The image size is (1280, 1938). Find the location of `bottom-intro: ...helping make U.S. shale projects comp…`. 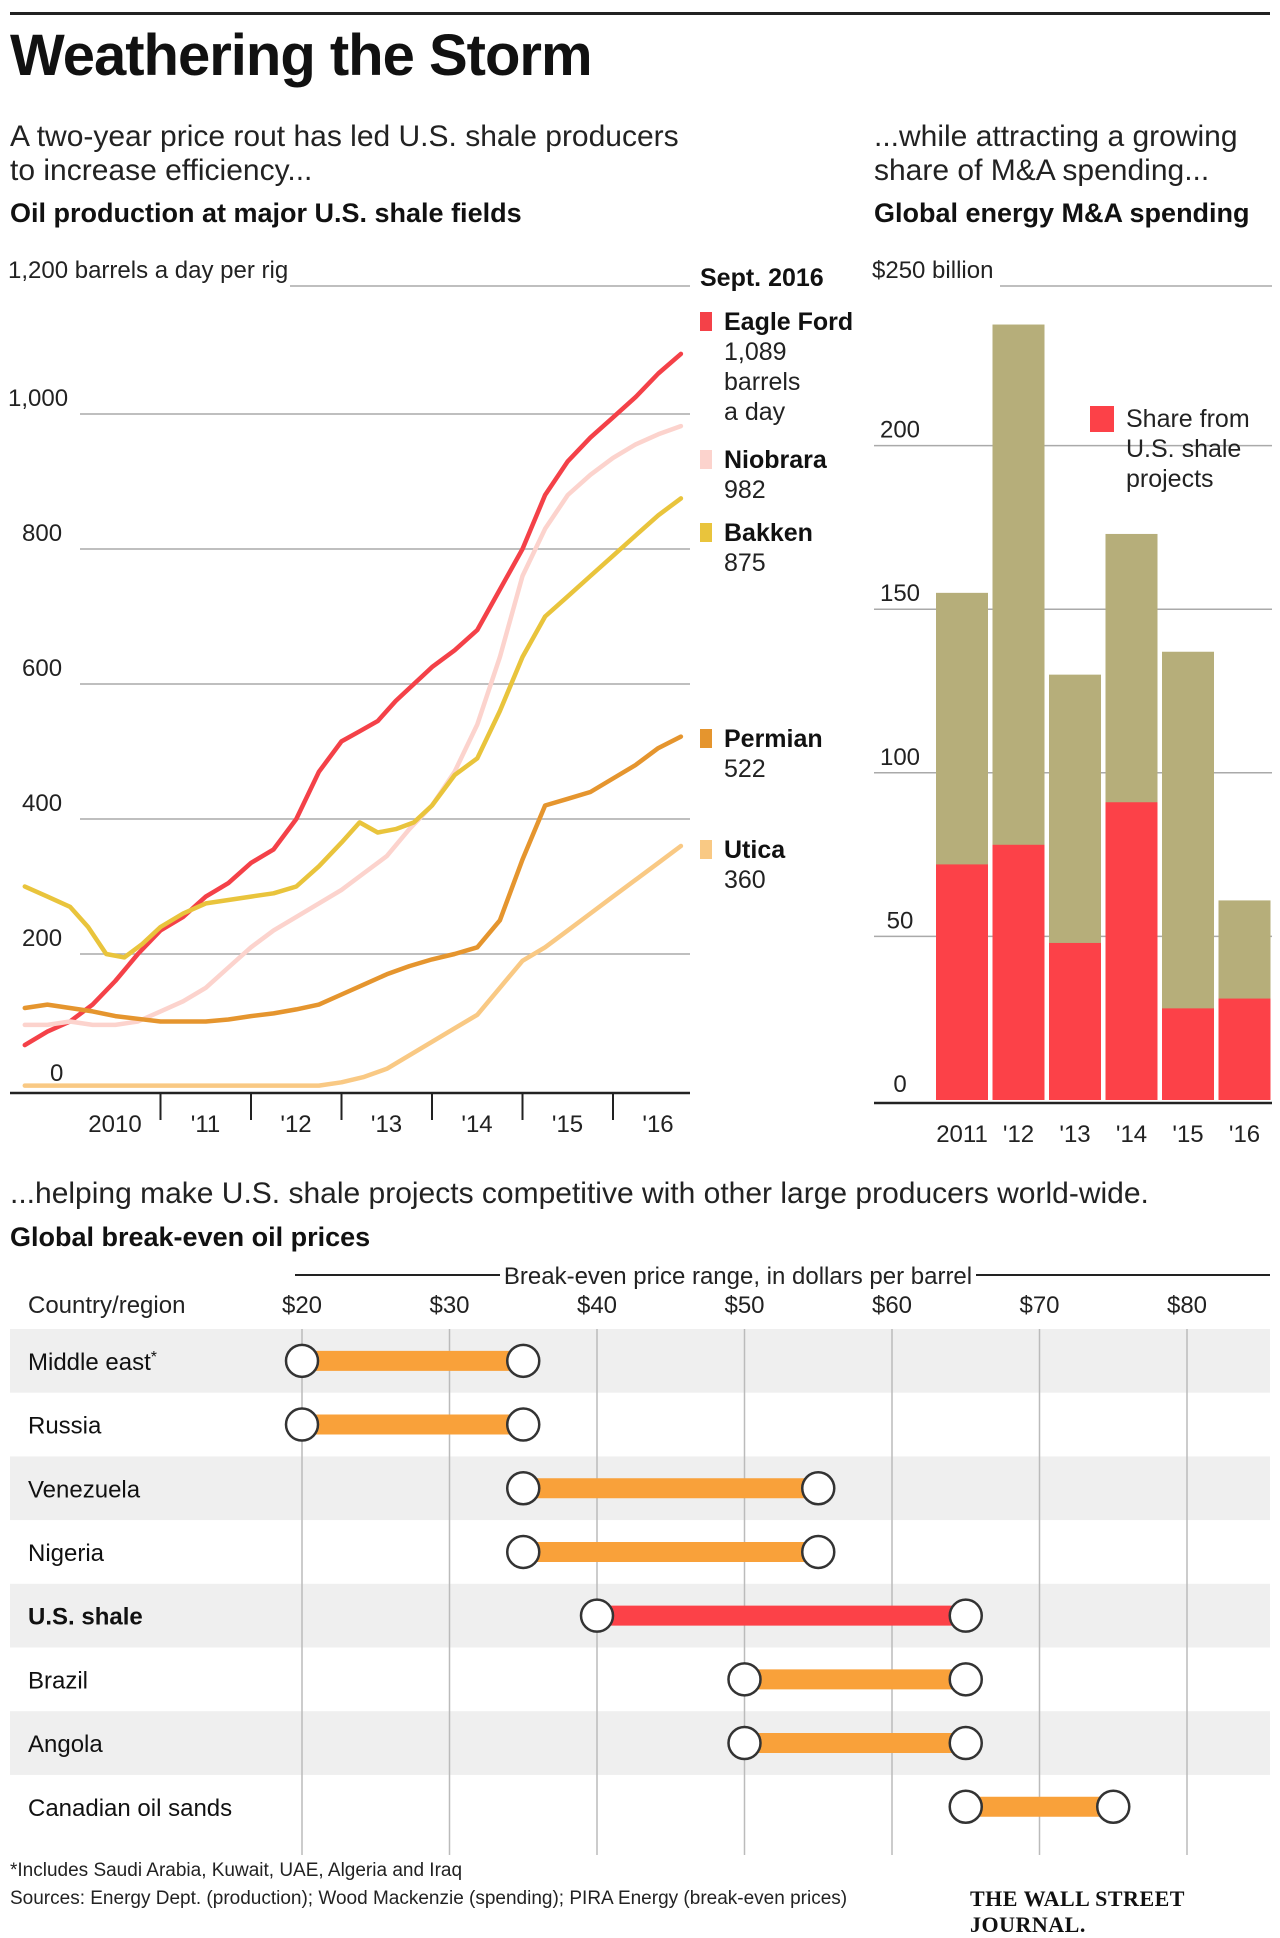

bottom-intro: ...helping make U.S. shale projects comp… is located at coordinates (579, 1193).